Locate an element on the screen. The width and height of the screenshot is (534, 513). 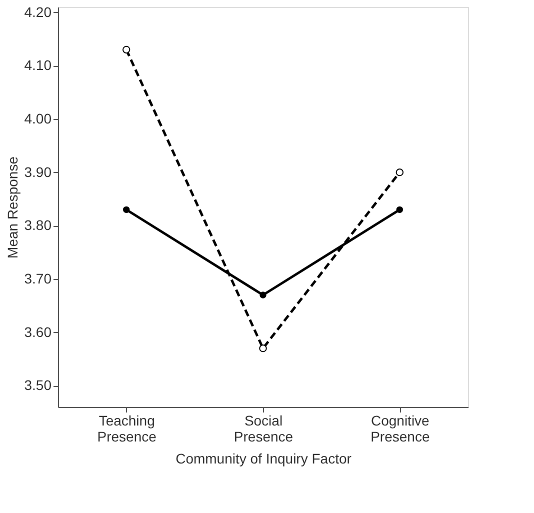
y-tick-label: 3.90 is located at coordinates (38, 172).